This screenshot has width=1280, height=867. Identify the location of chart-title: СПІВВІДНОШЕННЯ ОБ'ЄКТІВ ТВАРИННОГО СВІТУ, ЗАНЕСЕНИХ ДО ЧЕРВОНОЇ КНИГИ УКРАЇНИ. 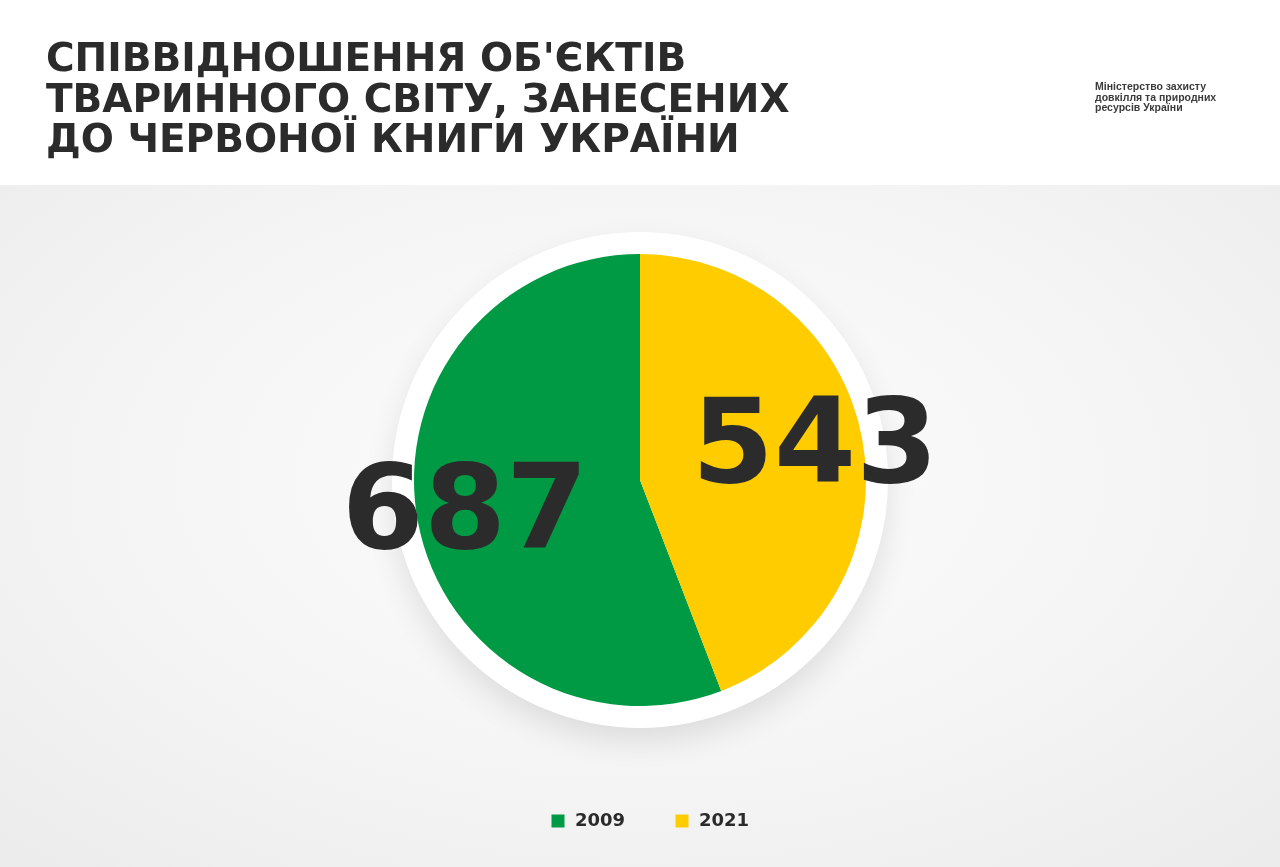
(418, 98).